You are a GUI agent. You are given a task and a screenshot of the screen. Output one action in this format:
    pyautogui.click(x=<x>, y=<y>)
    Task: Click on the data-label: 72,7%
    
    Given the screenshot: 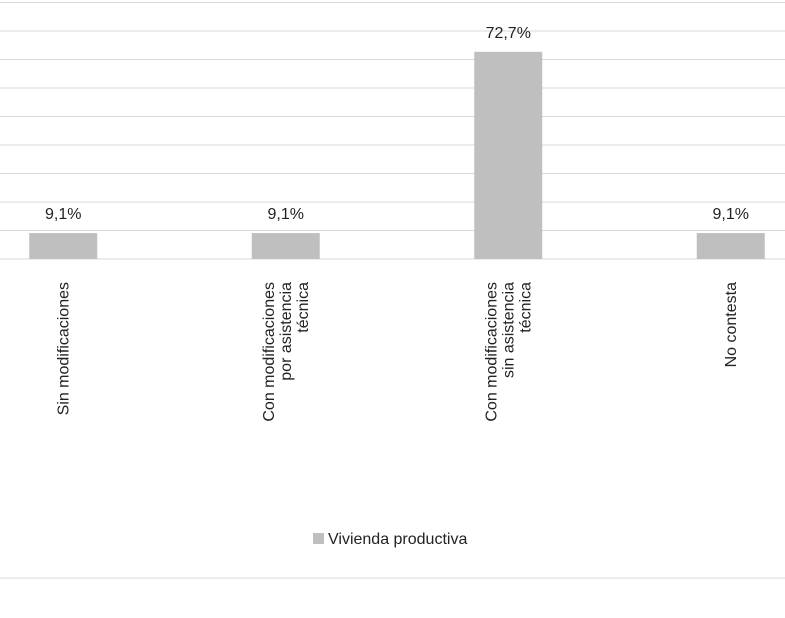 What is the action you would take?
    pyautogui.click(x=508, y=33)
    